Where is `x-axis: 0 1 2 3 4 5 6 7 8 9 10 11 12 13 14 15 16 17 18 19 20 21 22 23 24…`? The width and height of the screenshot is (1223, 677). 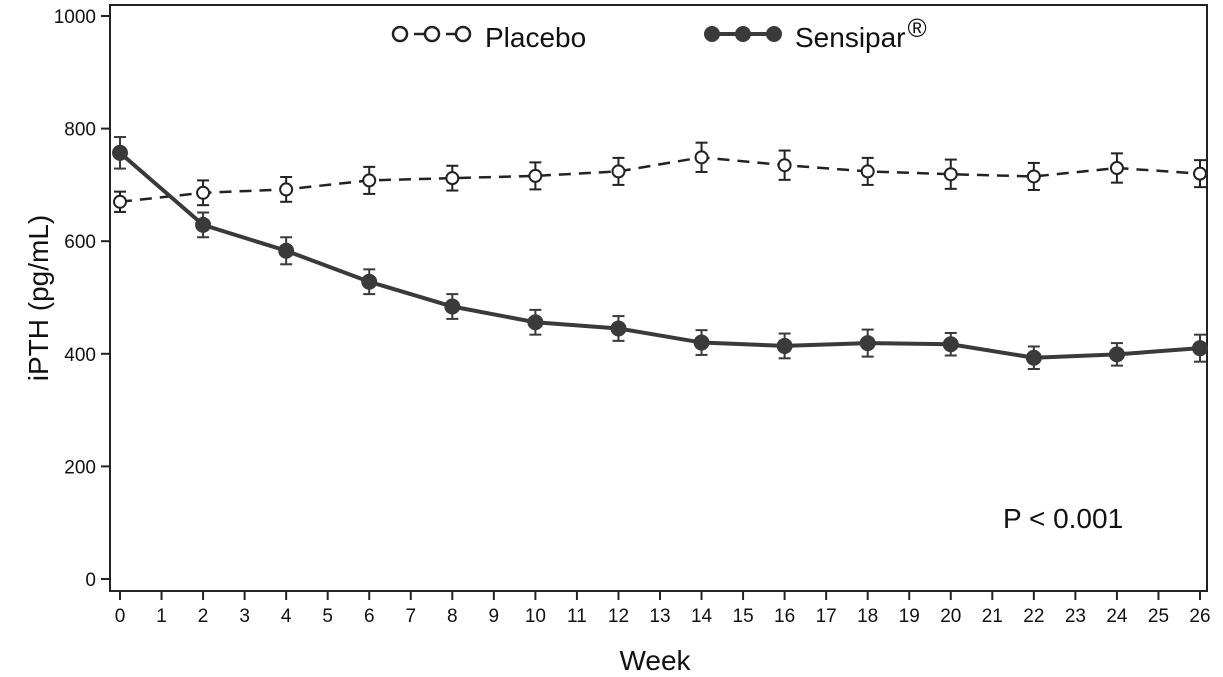
x-axis: 0 1 2 3 4 5 6 7 8 9 10 11 12 13 14 15 16 17 18 19 20 21 22 23 24… is located at coordinates (663, 609).